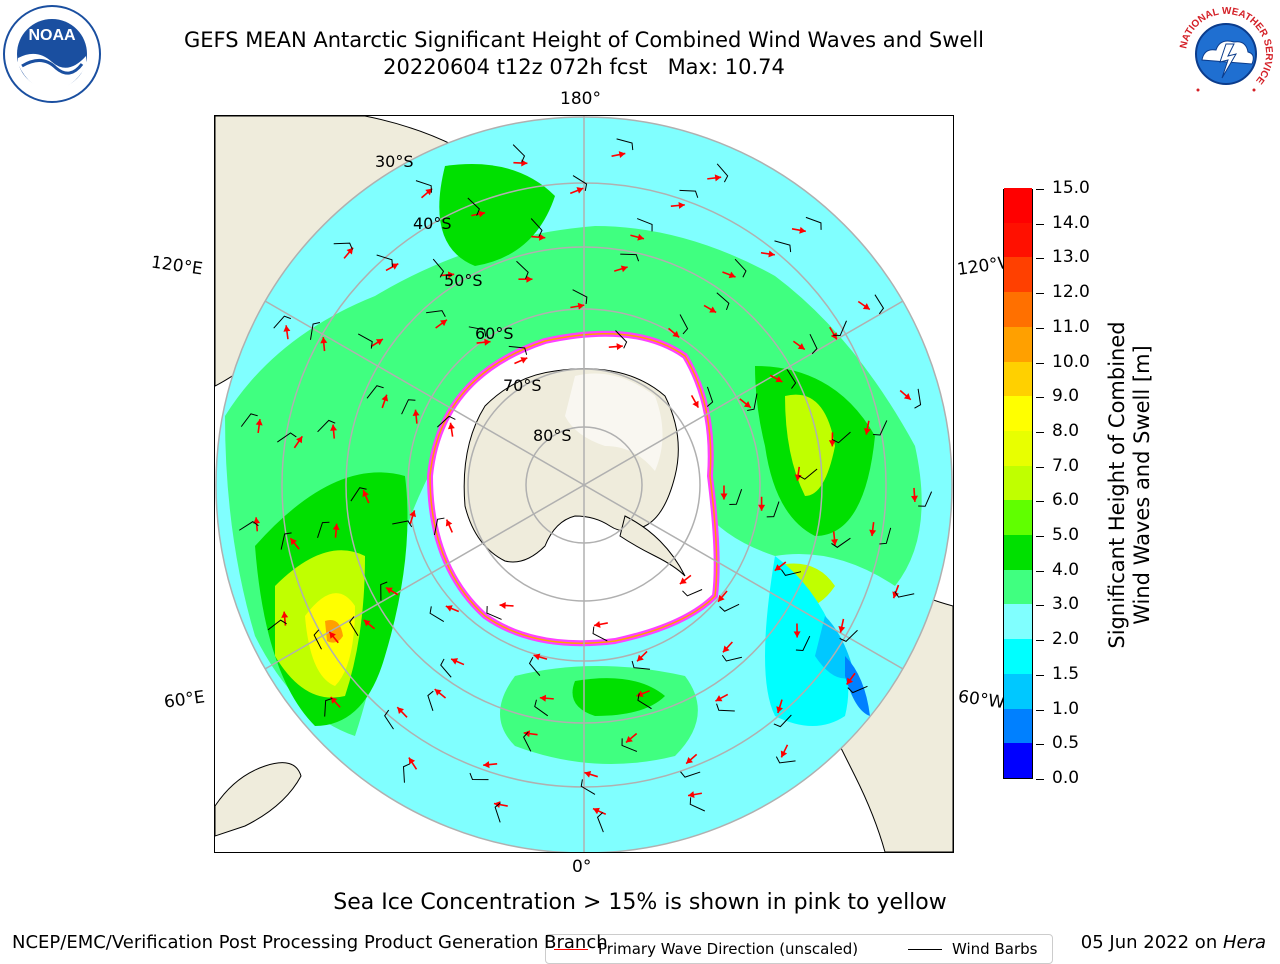 The width and height of the screenshot is (1280, 964). I want to click on colorbar, so click(1018, 484).